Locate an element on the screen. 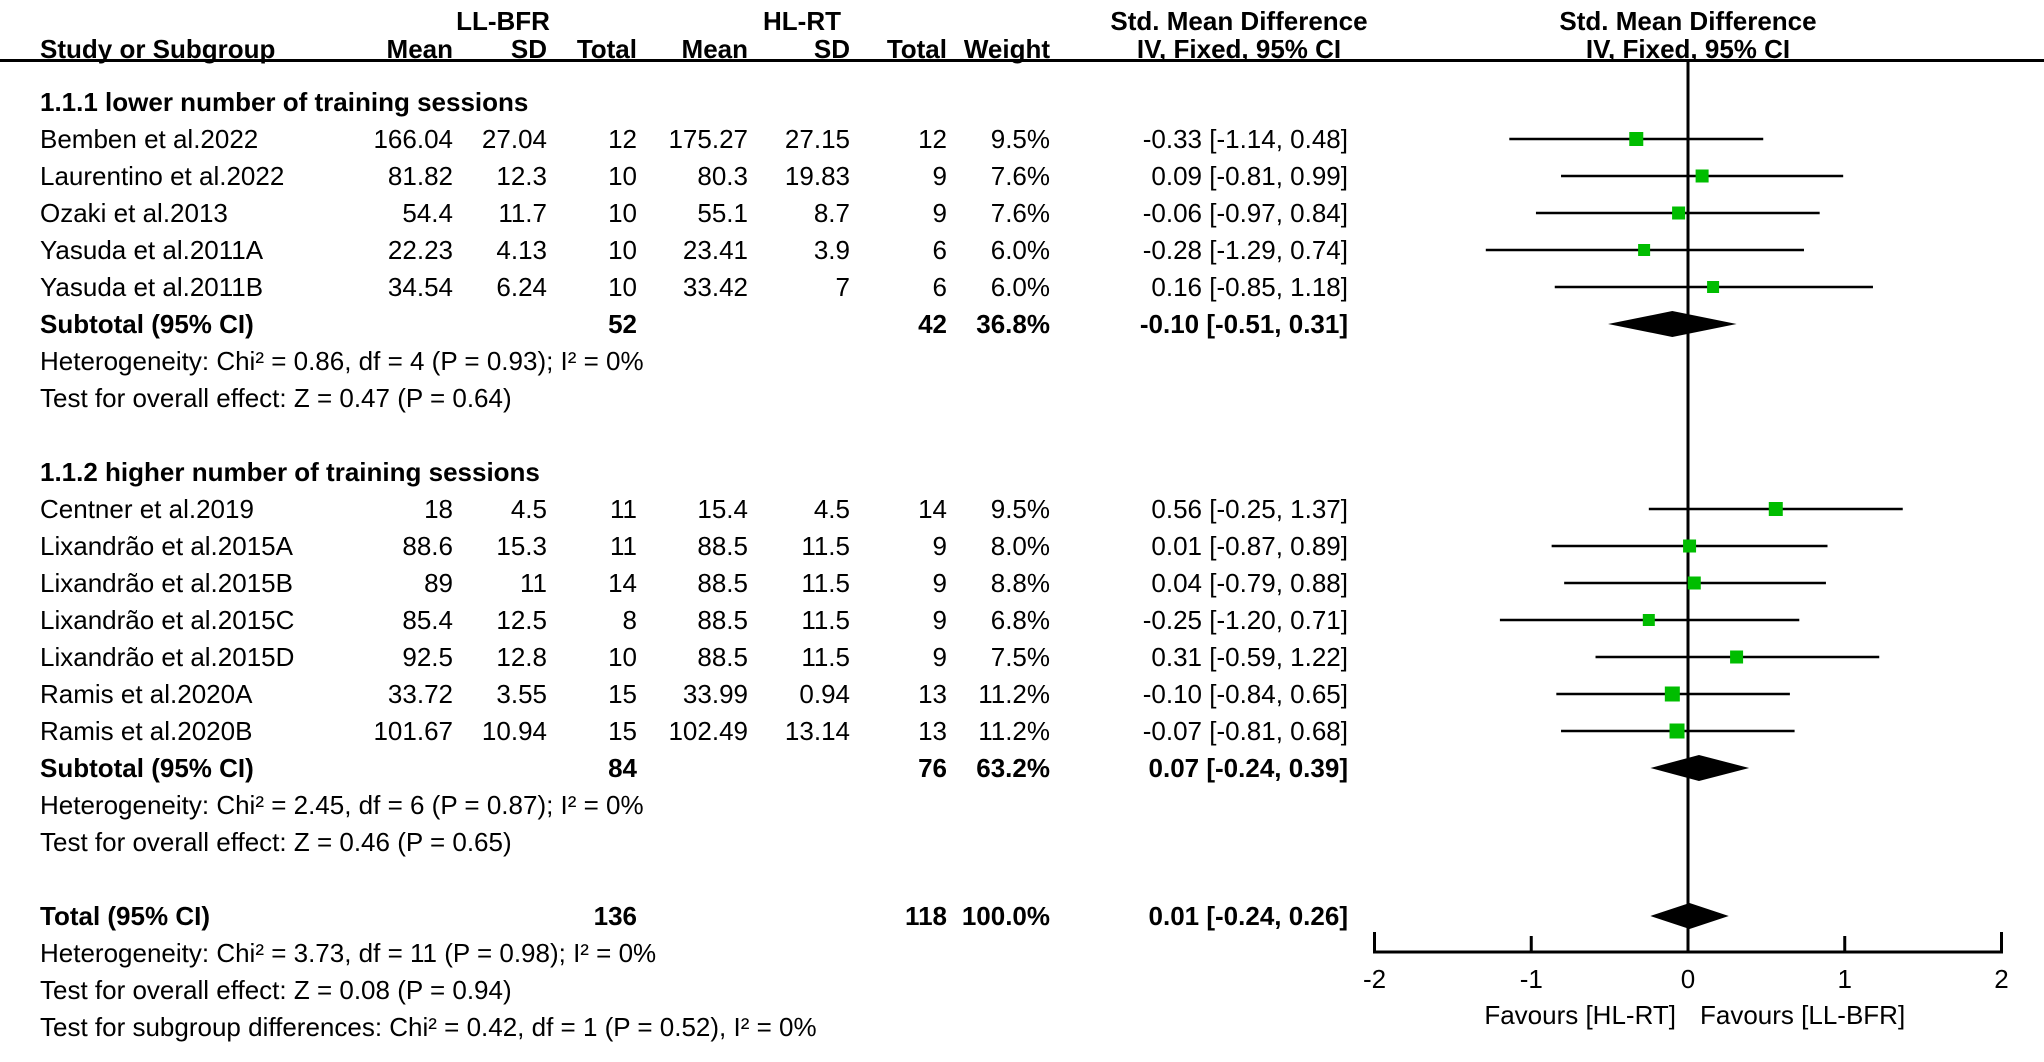 The height and width of the screenshot is (1062, 2044). tick-label: 2 is located at coordinates (2001, 979).